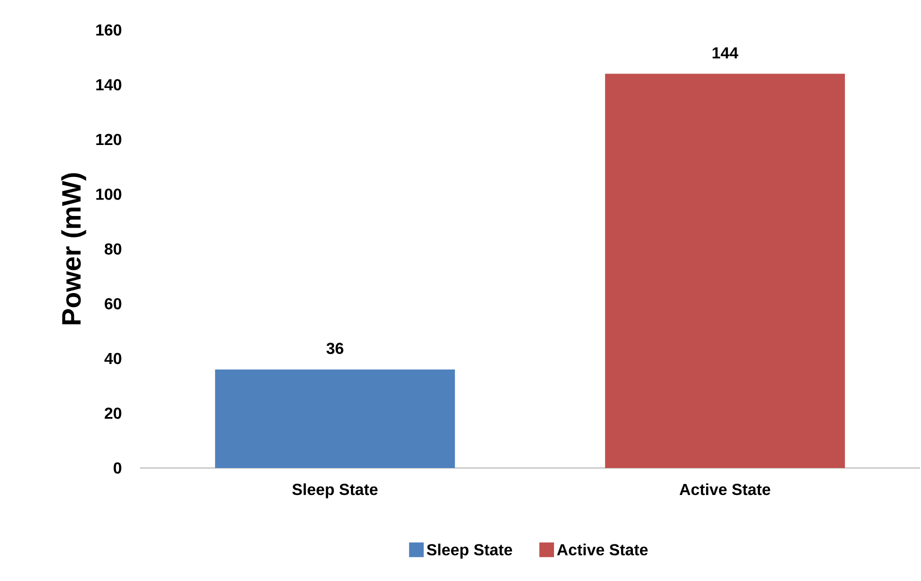 Image resolution: width=921 pixels, height=581 pixels. I want to click on y-tick-label: 160, so click(109, 30).